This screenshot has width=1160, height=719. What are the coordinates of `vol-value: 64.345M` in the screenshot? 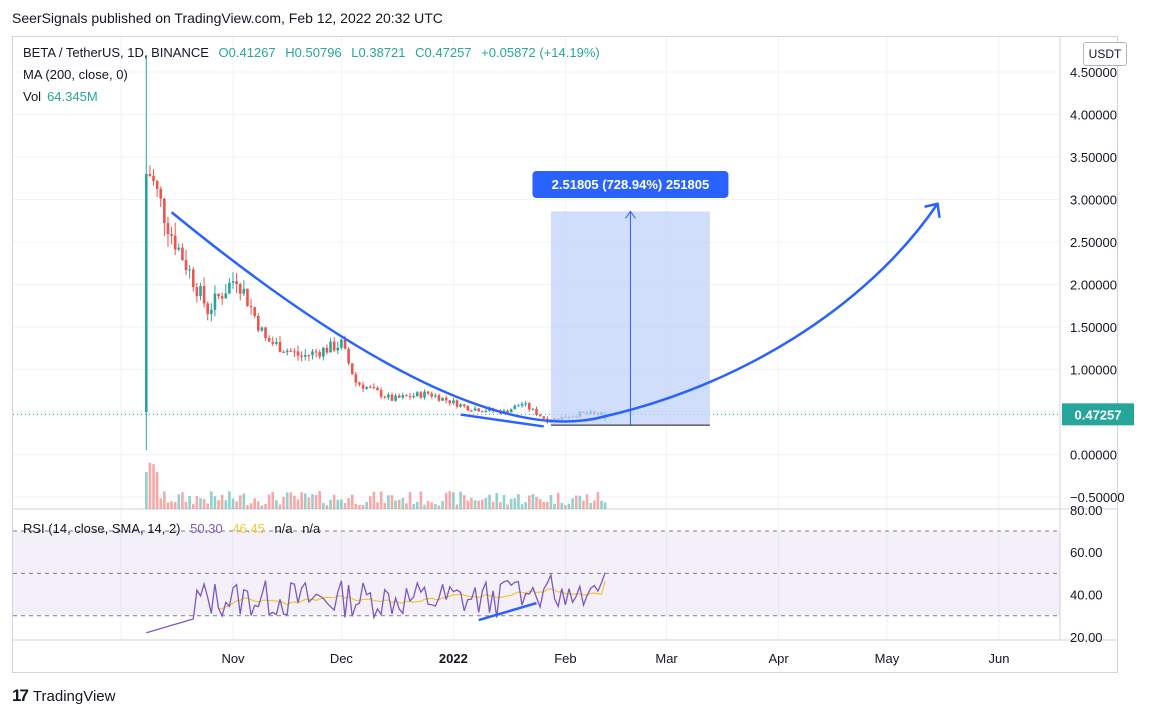 It's located at (72, 96).